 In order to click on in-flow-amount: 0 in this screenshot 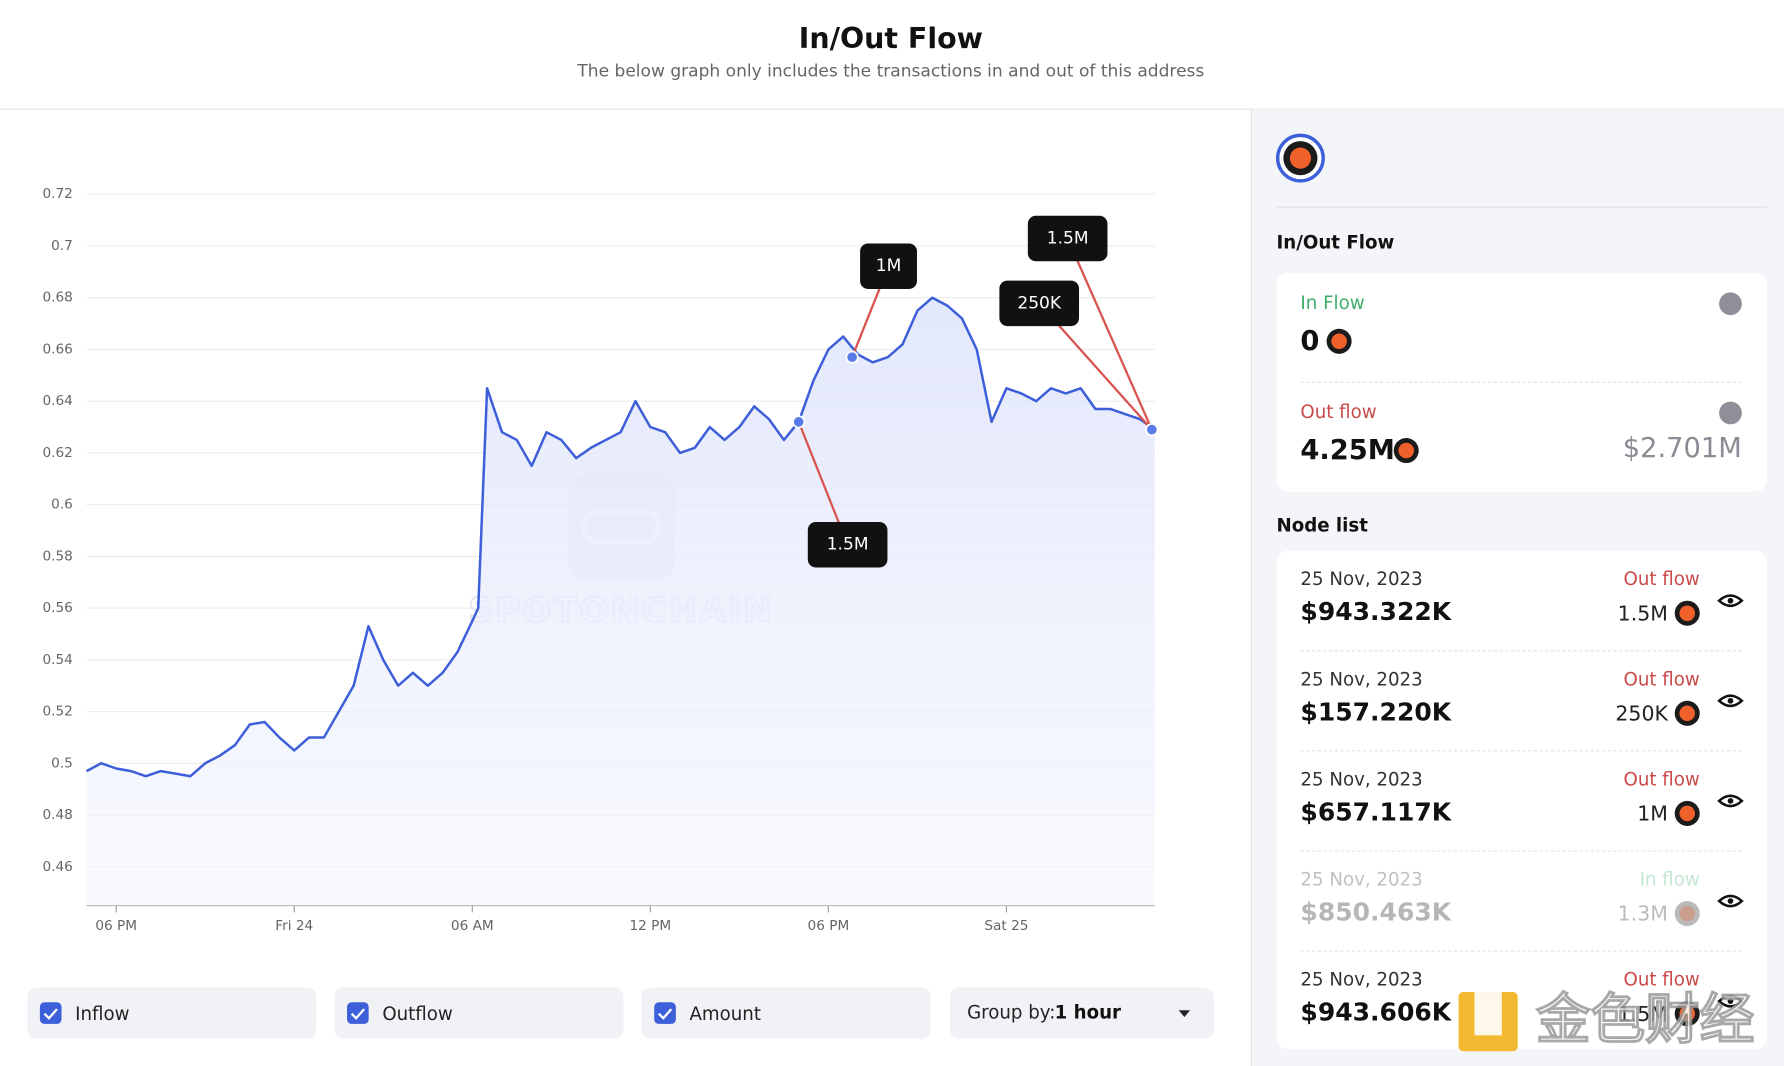, I will do `click(1309, 341)`.